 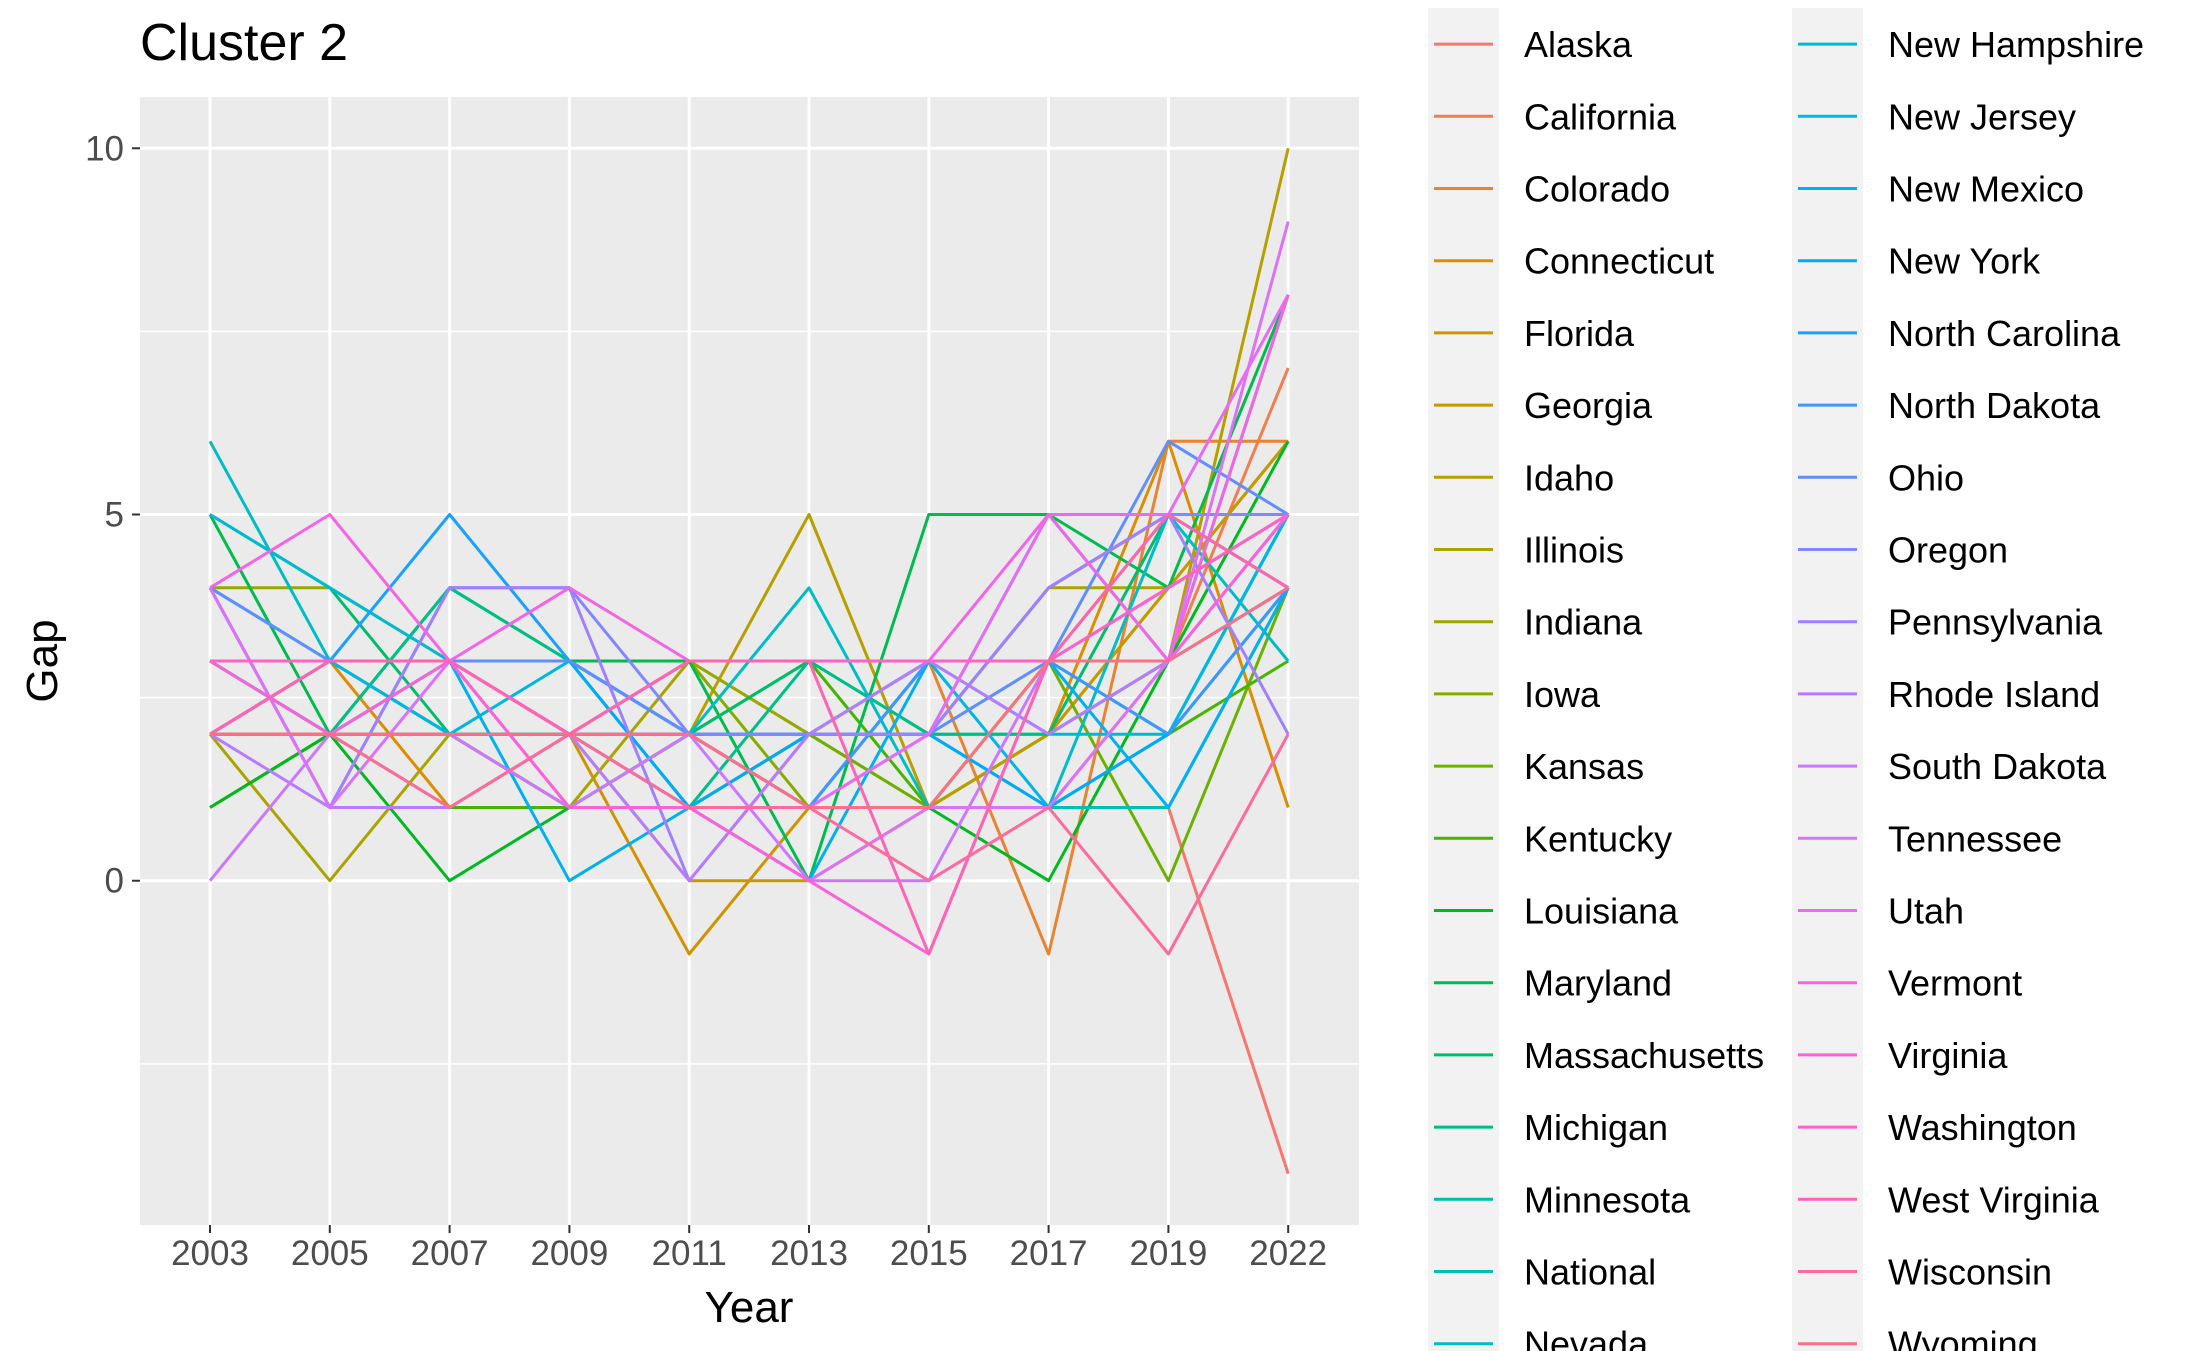 What do you see at coordinates (569, 1253) in the screenshot?
I see `x-tick-label: 2009` at bounding box center [569, 1253].